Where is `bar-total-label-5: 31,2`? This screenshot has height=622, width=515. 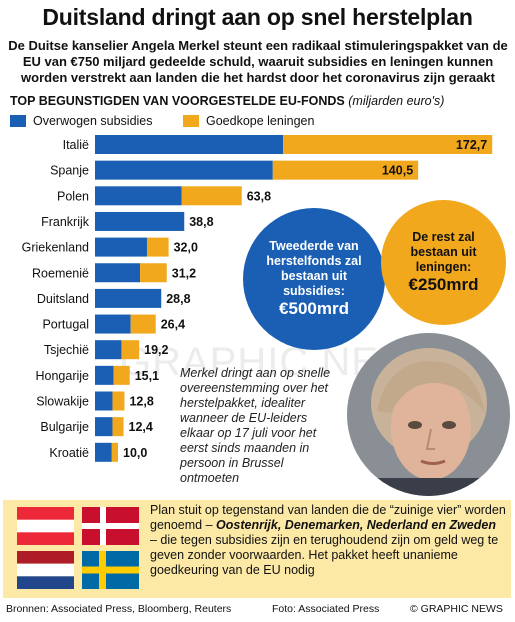 bar-total-label-5: 31,2 is located at coordinates (184, 273).